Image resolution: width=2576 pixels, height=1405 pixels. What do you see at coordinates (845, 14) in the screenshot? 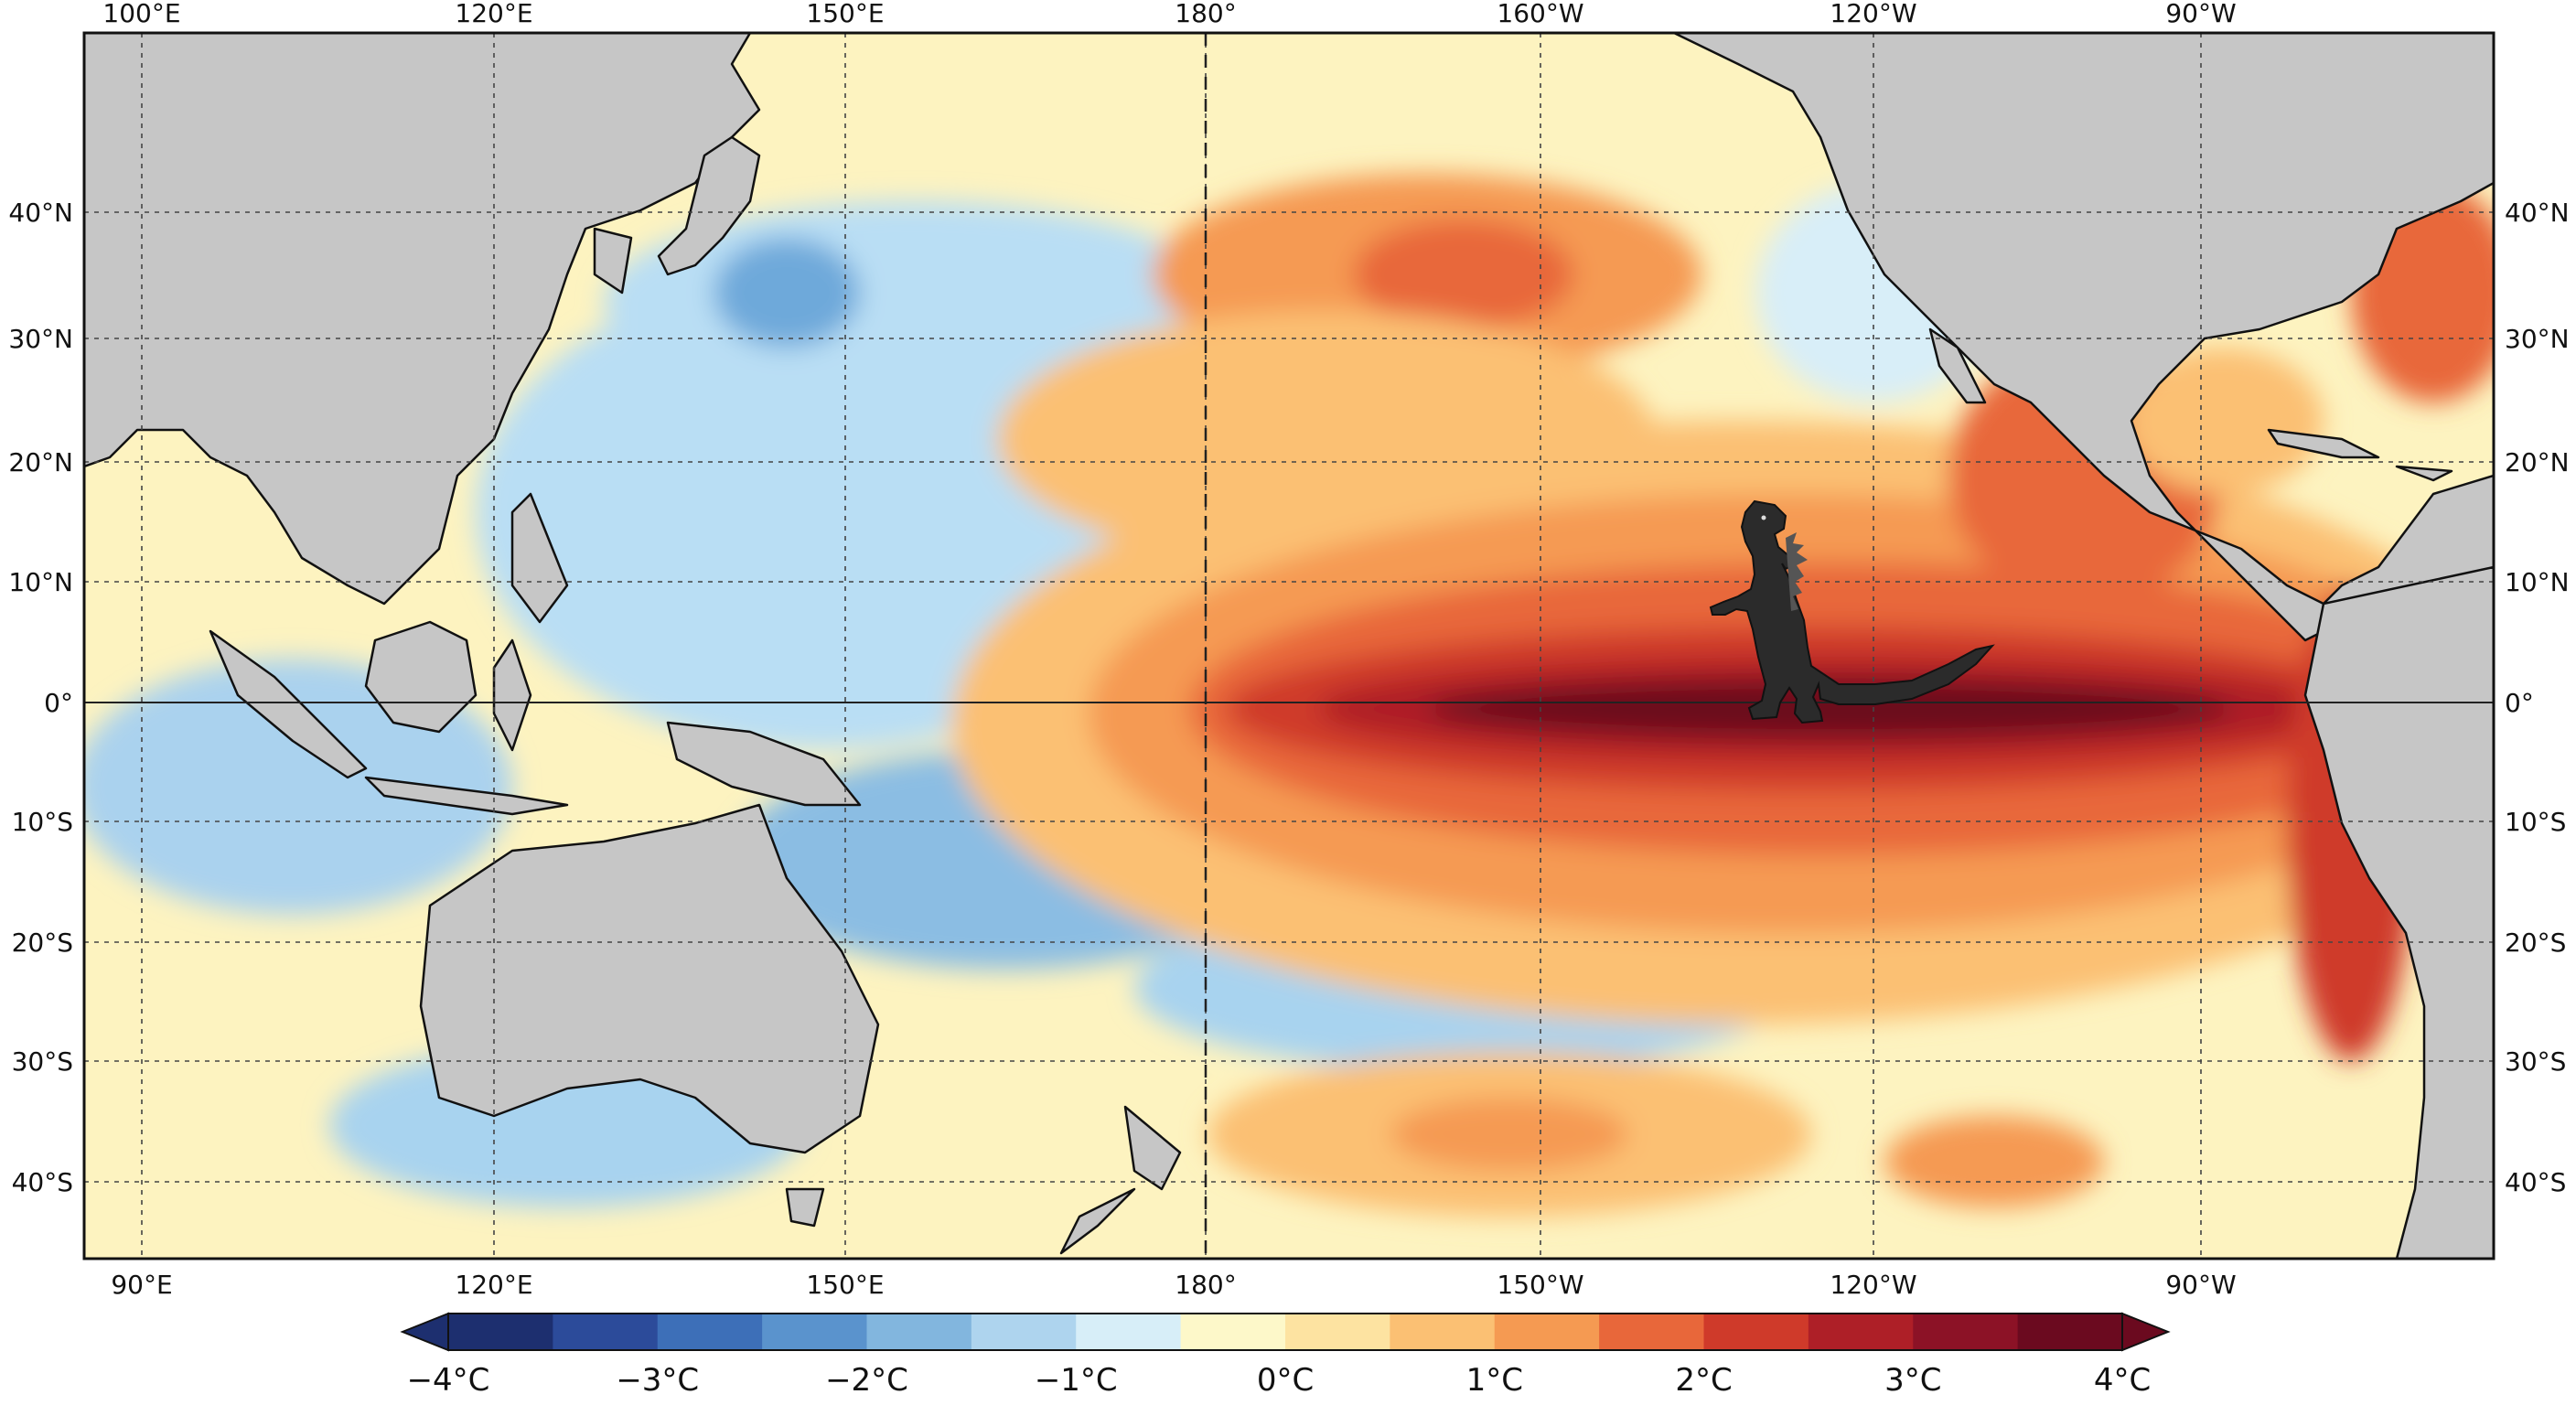
I see `top-lon-label: 150°E` at bounding box center [845, 14].